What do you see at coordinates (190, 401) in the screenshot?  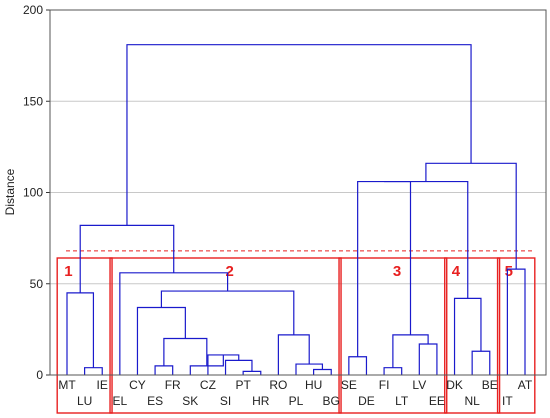 I see `leaf-label: SK` at bounding box center [190, 401].